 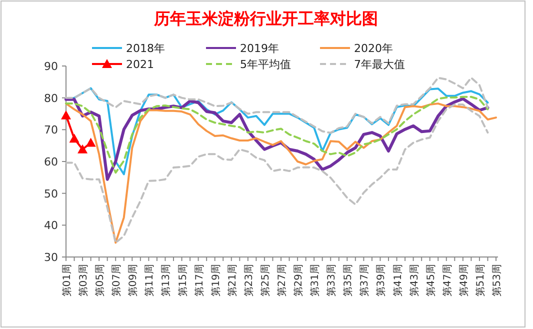 I want to click on y-tick-label: 30, so click(x=51, y=257).